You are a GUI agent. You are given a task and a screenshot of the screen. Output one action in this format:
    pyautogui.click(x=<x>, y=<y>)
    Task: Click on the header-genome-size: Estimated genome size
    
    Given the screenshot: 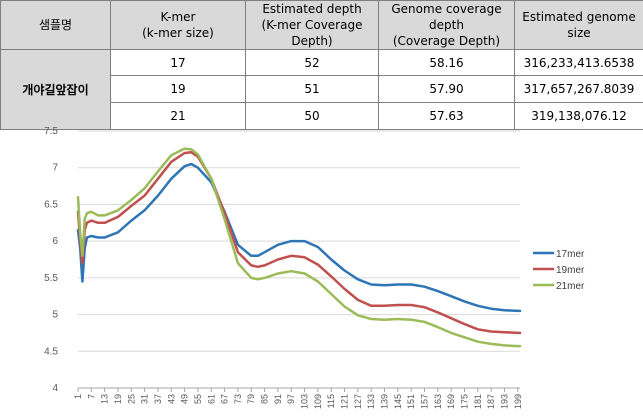 What is the action you would take?
    pyautogui.click(x=578, y=25)
    